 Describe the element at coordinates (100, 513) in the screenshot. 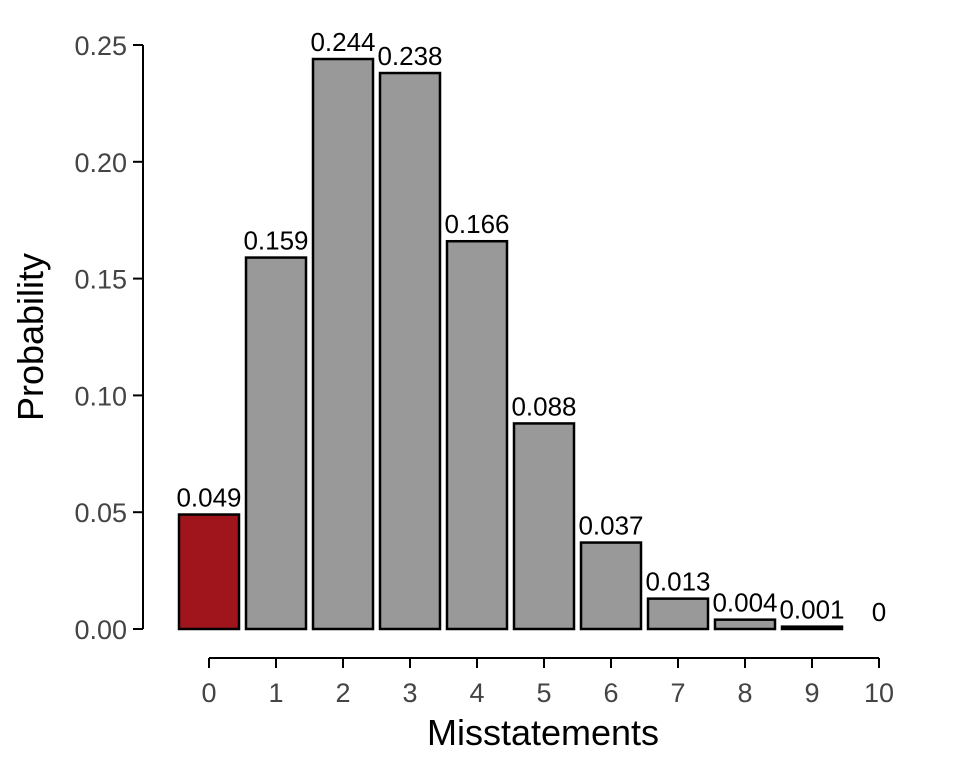

I see `y-tick-label: 0.05` at that location.